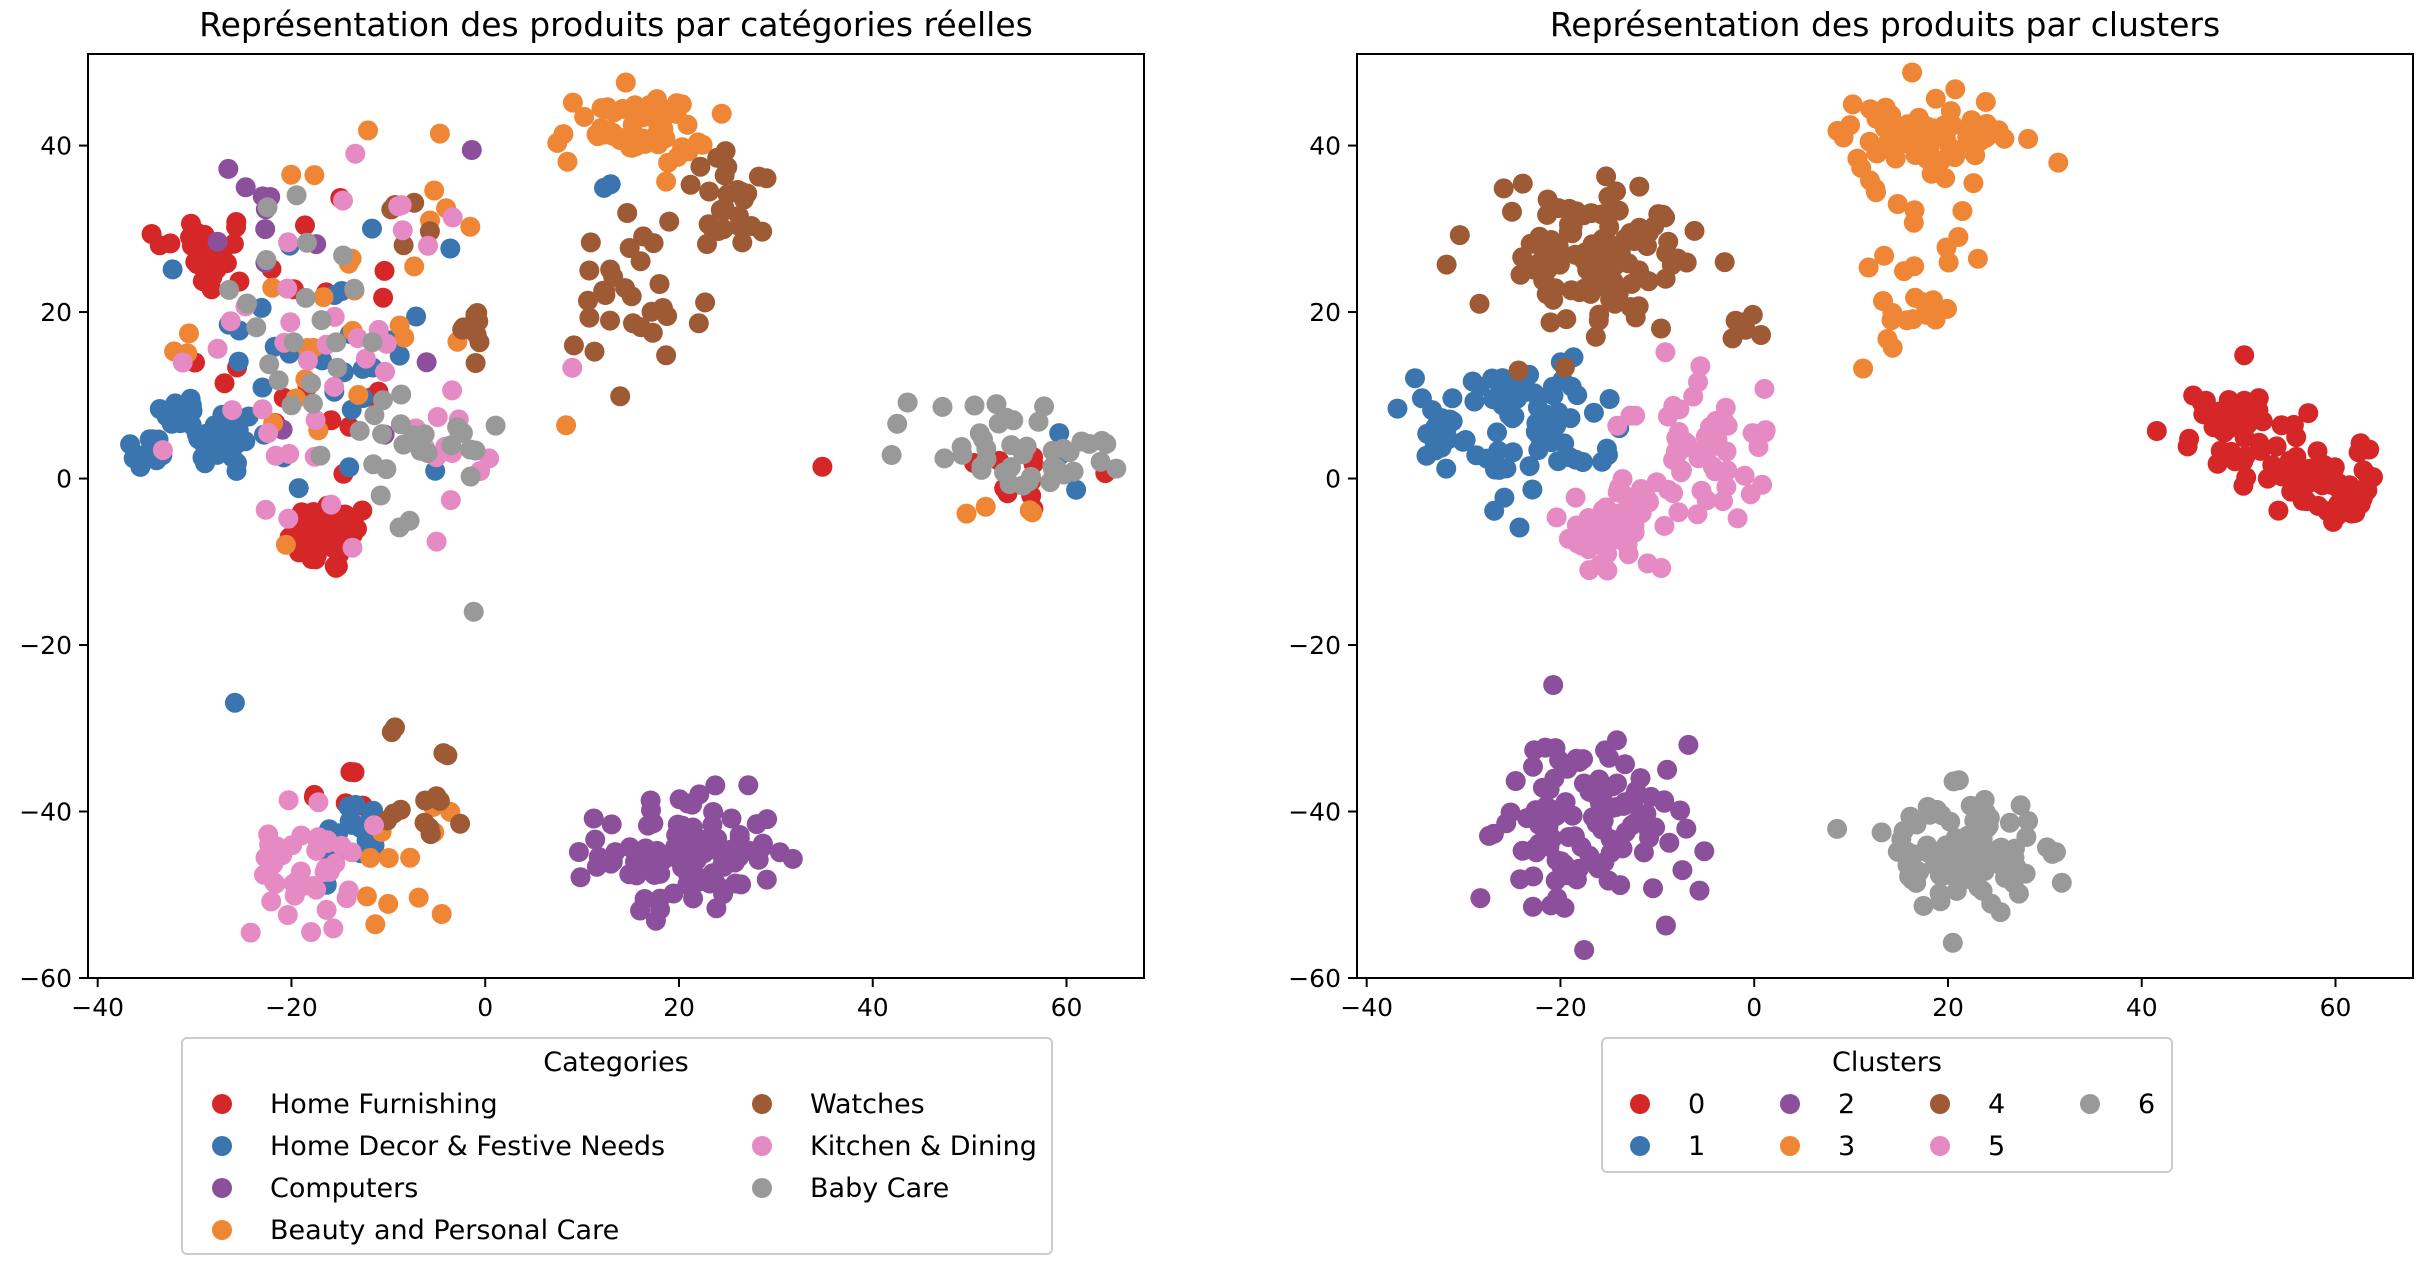 The height and width of the screenshot is (1267, 2425). What do you see at coordinates (1366, 1007) in the screenshot?
I see `x-tick-label: −40` at bounding box center [1366, 1007].